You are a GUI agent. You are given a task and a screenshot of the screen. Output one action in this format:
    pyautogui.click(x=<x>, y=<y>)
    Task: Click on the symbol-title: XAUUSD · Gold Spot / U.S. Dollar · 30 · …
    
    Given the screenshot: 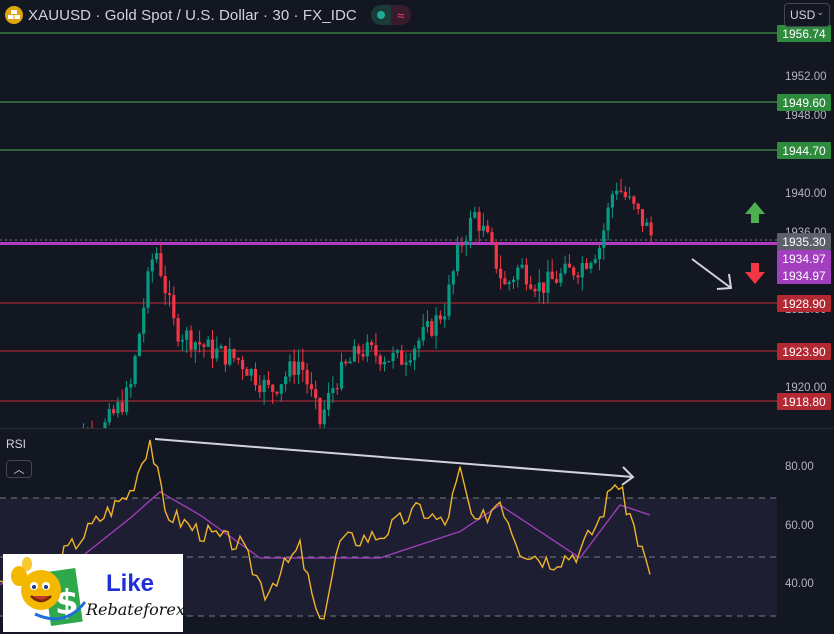 What is the action you would take?
    pyautogui.click(x=192, y=15)
    